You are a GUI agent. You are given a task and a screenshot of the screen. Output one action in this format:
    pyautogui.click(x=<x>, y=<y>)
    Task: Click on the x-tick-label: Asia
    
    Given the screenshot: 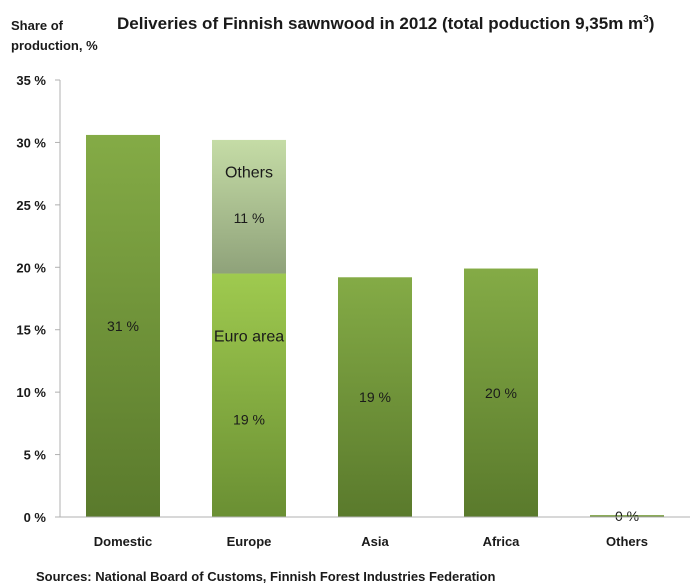 What is the action you would take?
    pyautogui.click(x=375, y=541)
    